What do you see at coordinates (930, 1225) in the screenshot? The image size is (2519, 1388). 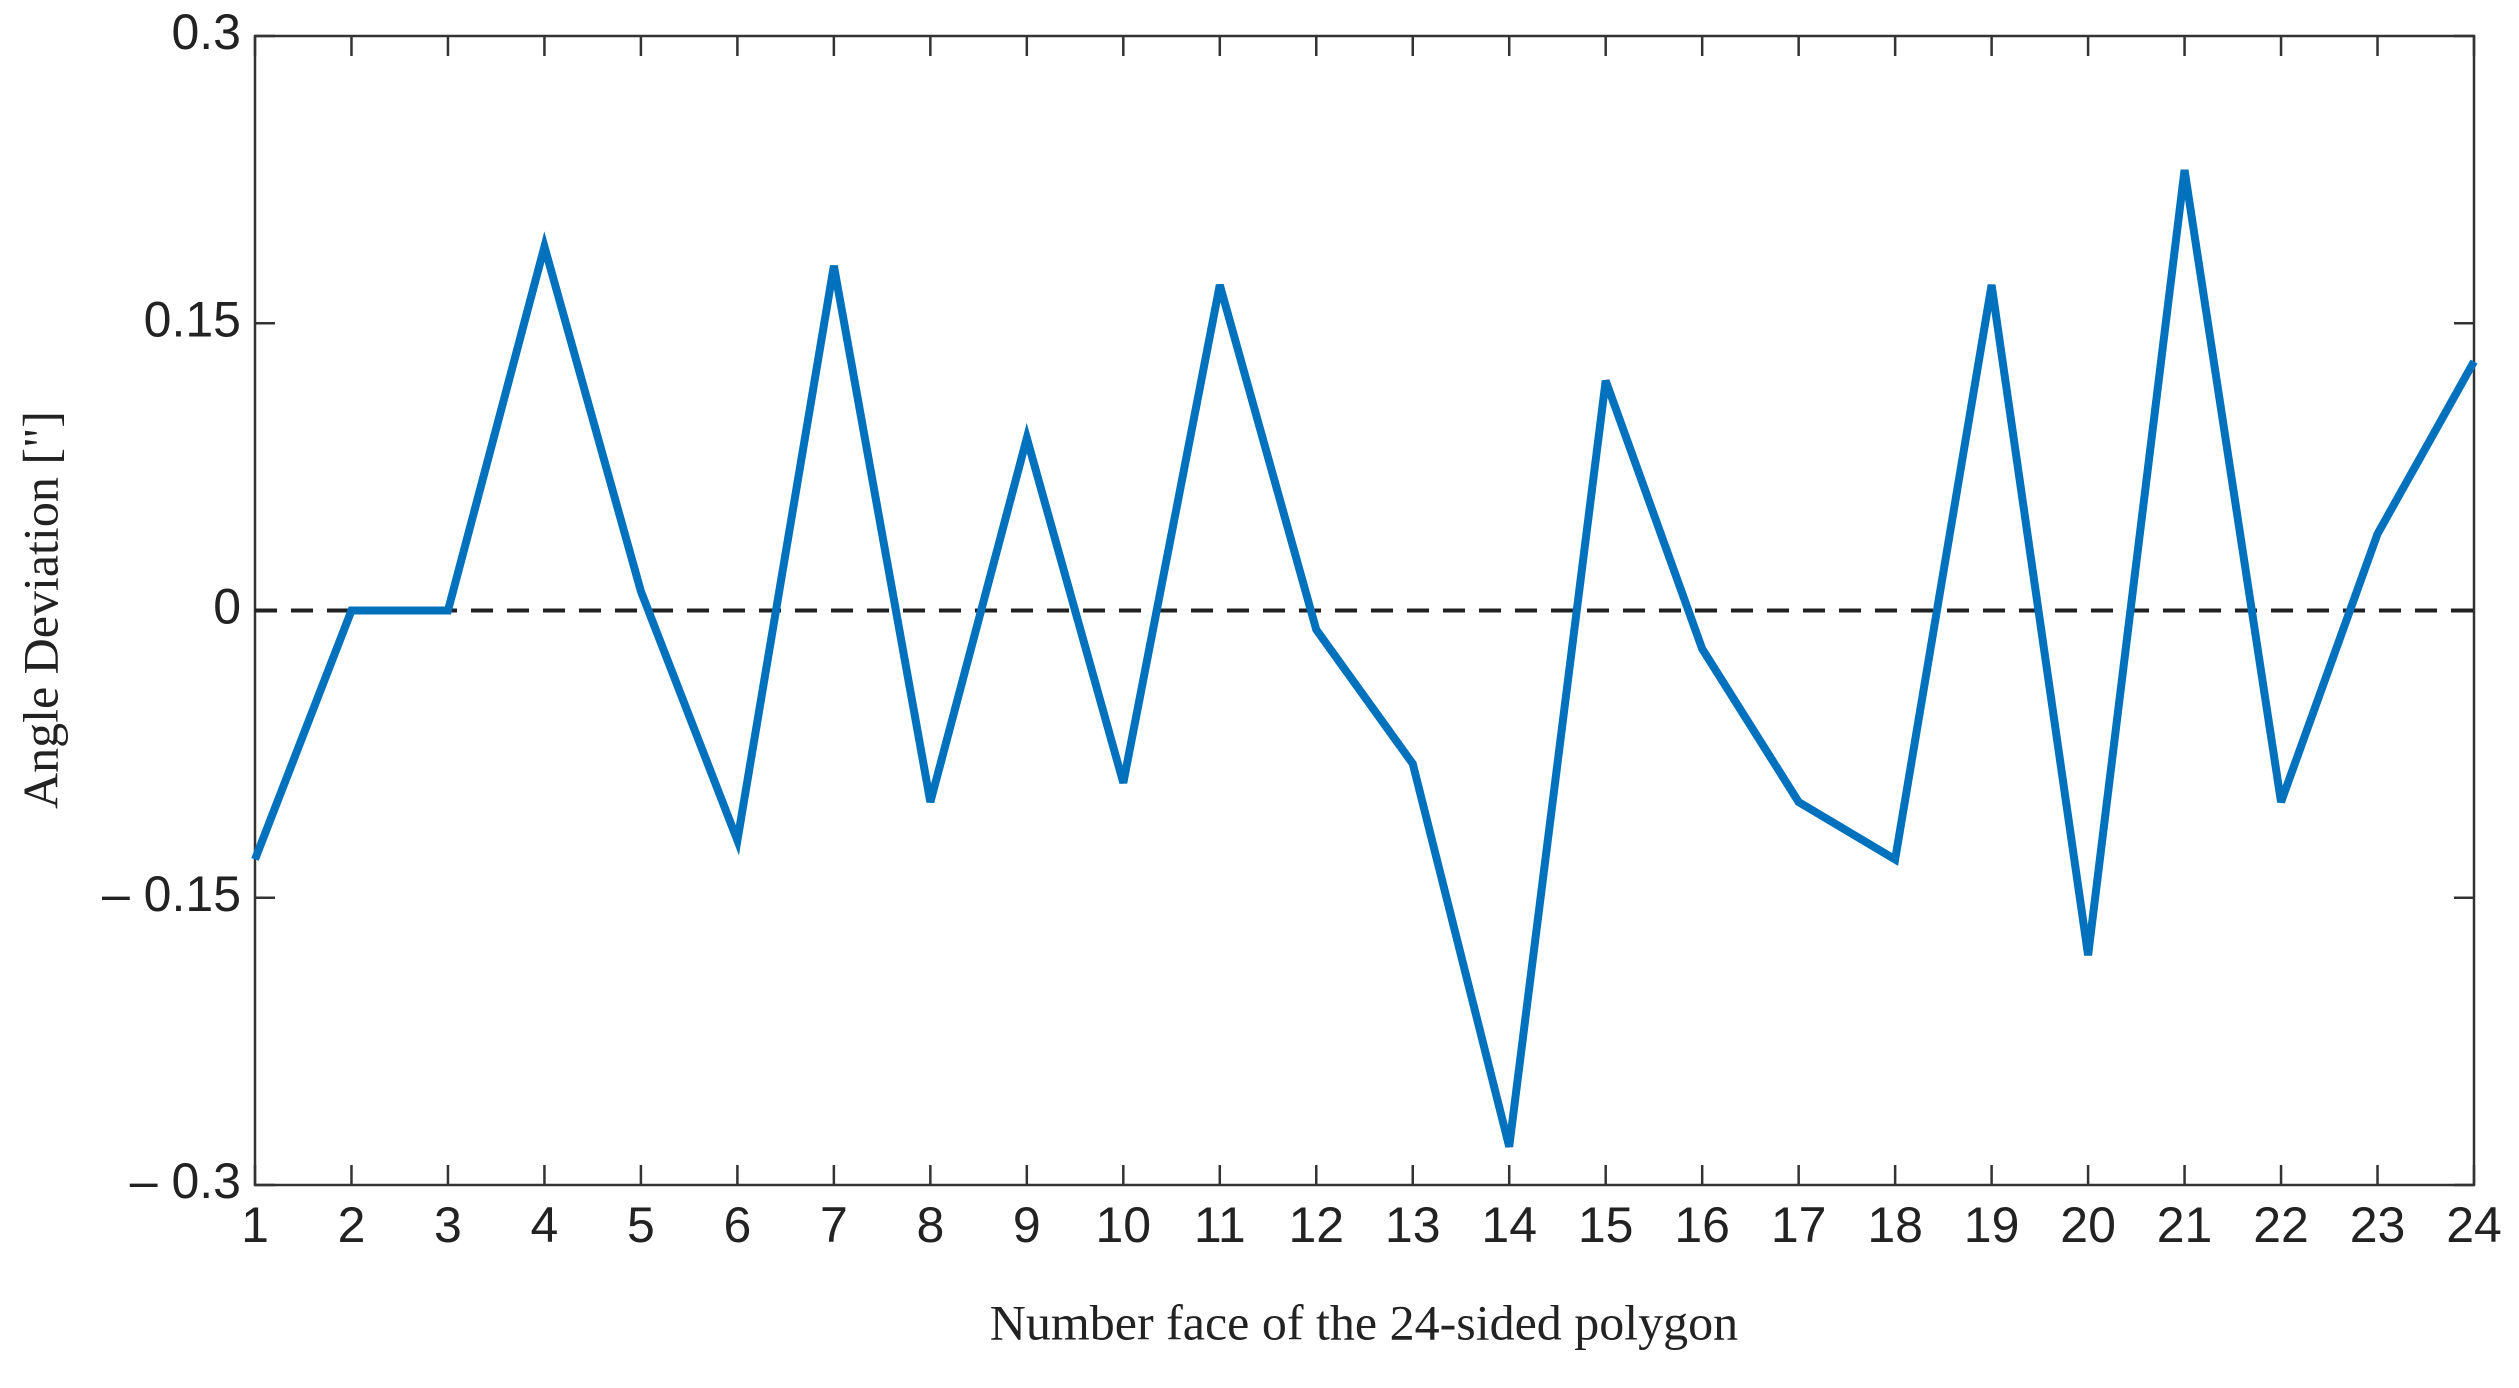 I see `x-tick-label: 8` at bounding box center [930, 1225].